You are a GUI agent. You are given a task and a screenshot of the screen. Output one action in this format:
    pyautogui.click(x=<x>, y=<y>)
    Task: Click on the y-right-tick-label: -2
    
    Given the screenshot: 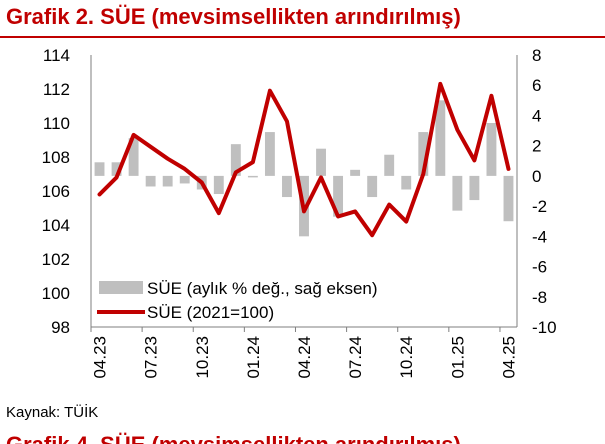 What is the action you would take?
    pyautogui.click(x=539, y=206)
    